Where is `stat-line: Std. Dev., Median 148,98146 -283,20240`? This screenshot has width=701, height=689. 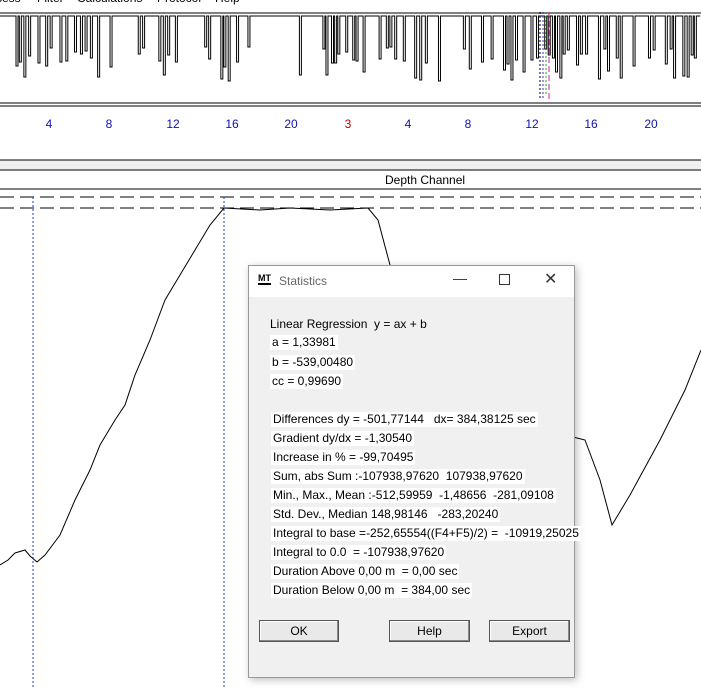 stat-line: Std. Dev., Median 148,98146 -283,20240 is located at coordinates (386, 514).